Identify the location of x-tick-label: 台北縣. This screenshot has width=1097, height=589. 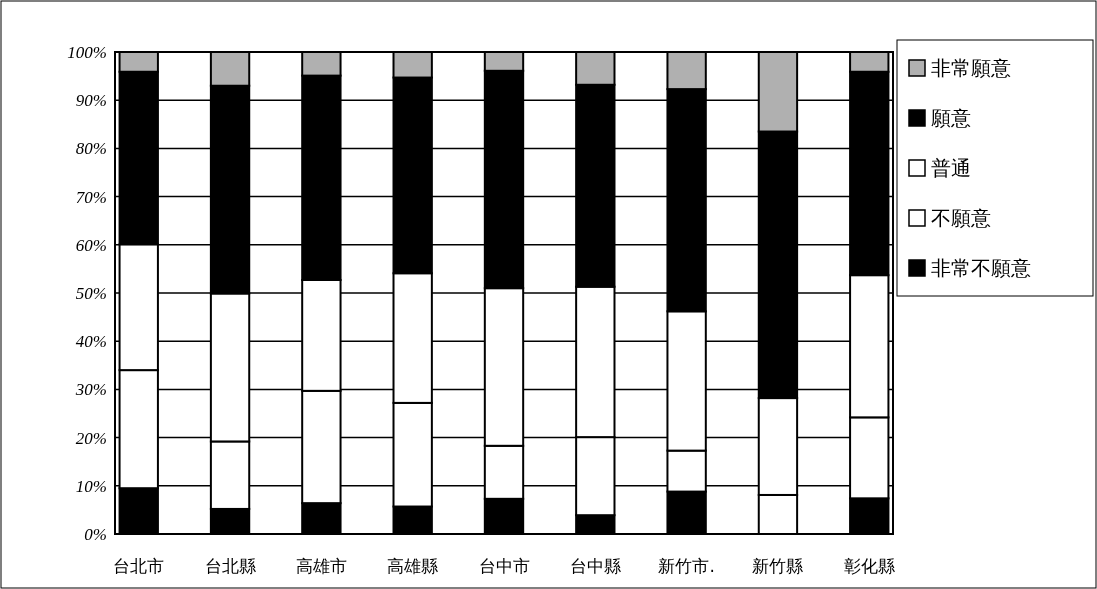
(230, 566).